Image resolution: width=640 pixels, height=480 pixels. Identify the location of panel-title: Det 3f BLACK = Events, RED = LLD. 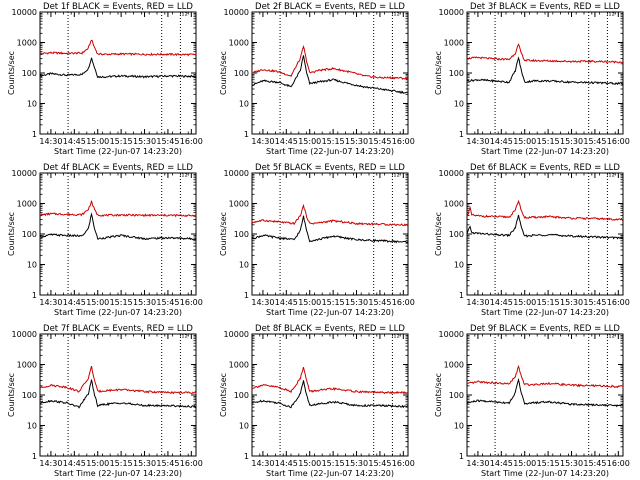
(545, 7).